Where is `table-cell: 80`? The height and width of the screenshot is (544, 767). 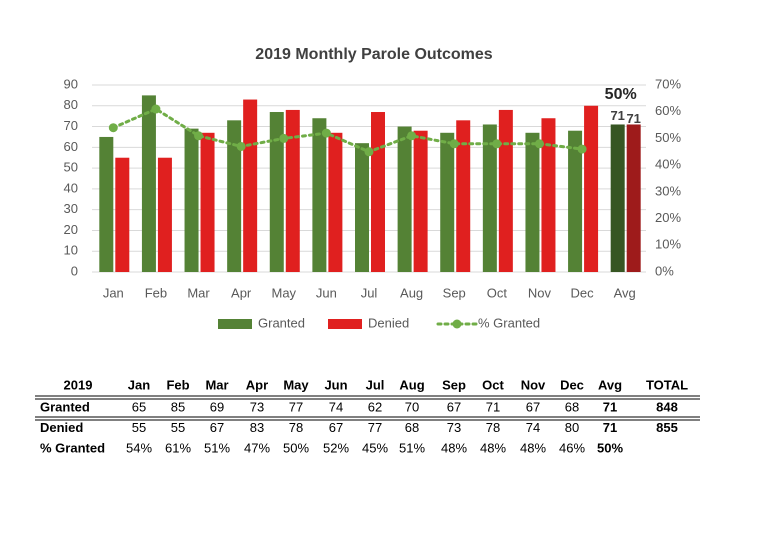
table-cell: 80 is located at coordinates (572, 427).